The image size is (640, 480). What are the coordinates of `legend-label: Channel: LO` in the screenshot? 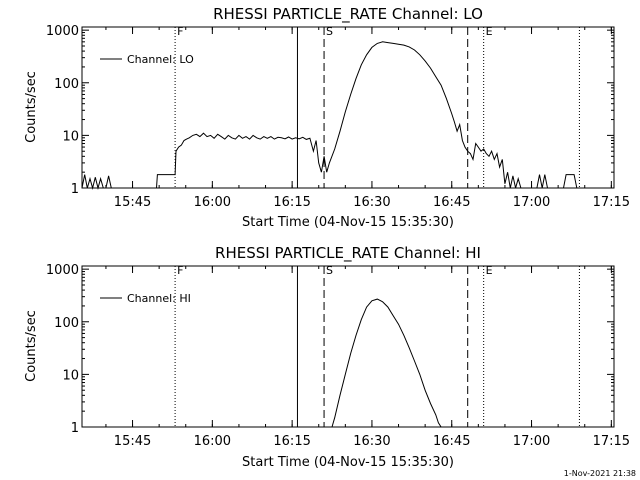 It's located at (160, 59).